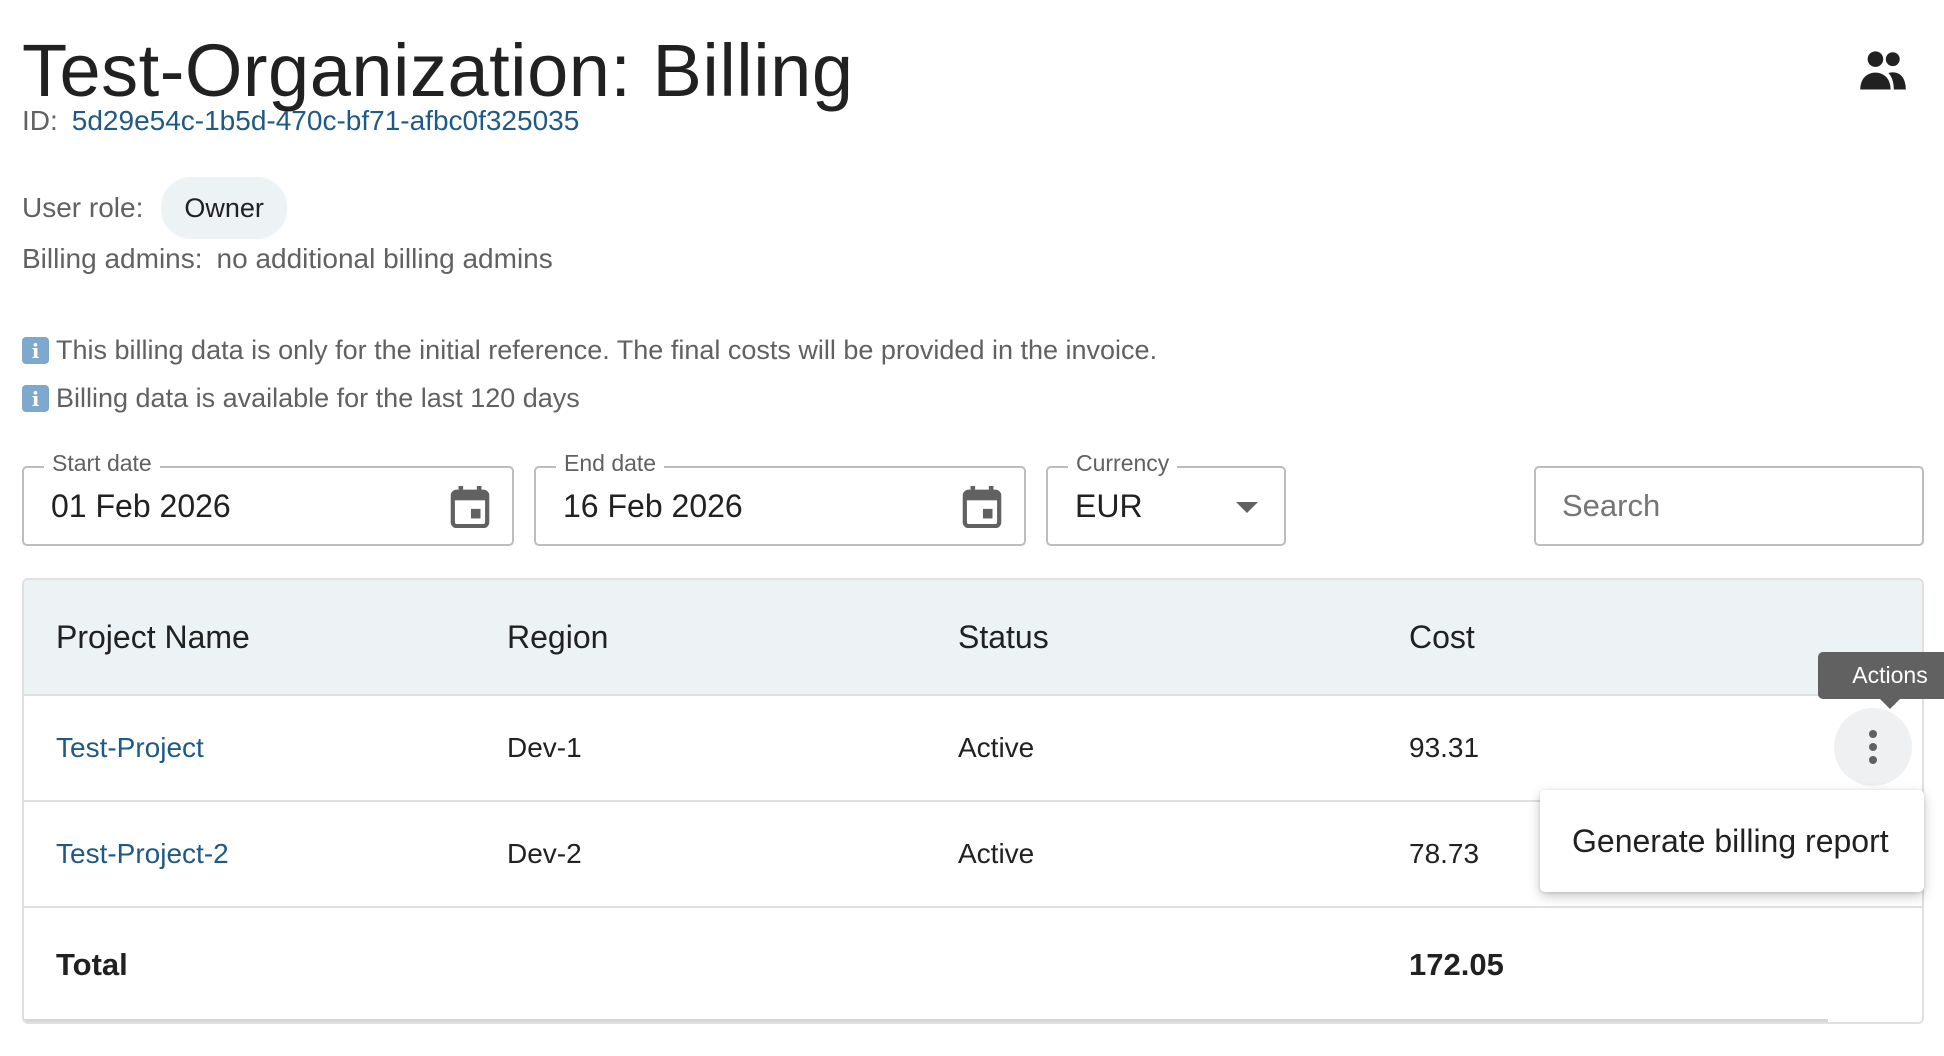  I want to click on table-row: Test-Project Dev-1 Active 93.31, so click(973, 749).